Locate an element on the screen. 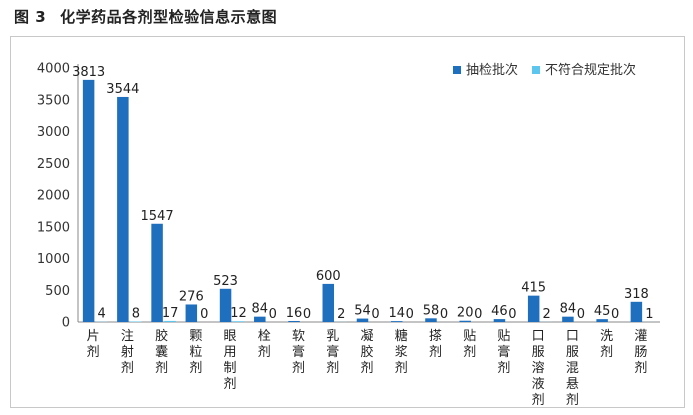 This screenshot has width=693, height=415. category-label-char: 混 is located at coordinates (572, 368).